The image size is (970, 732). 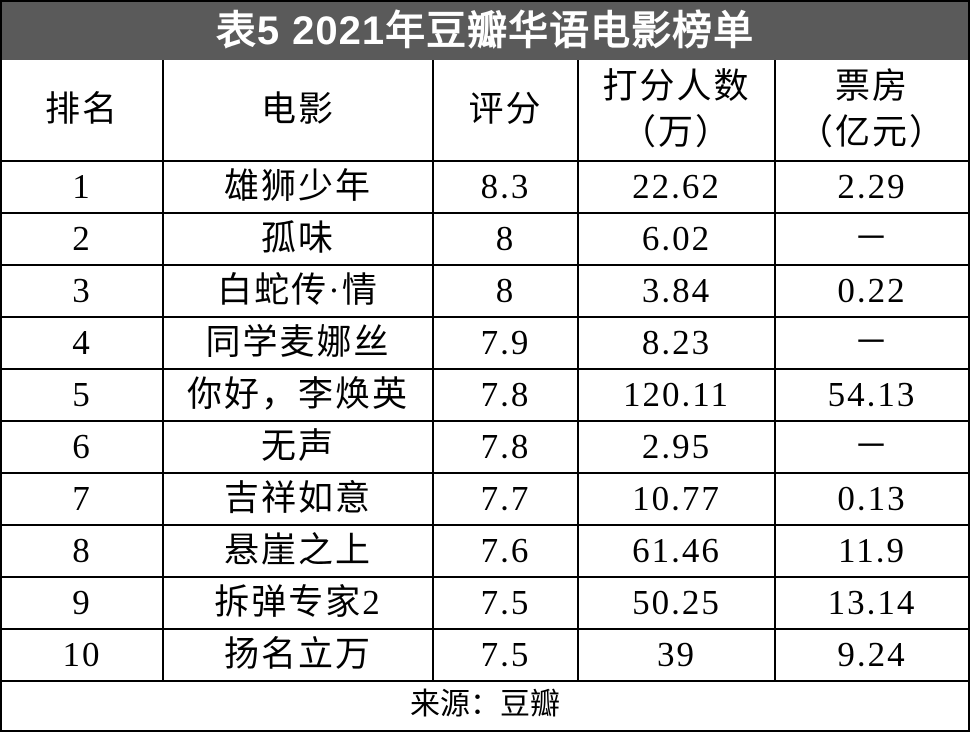 I want to click on table-cell: 3, so click(x=83, y=291).